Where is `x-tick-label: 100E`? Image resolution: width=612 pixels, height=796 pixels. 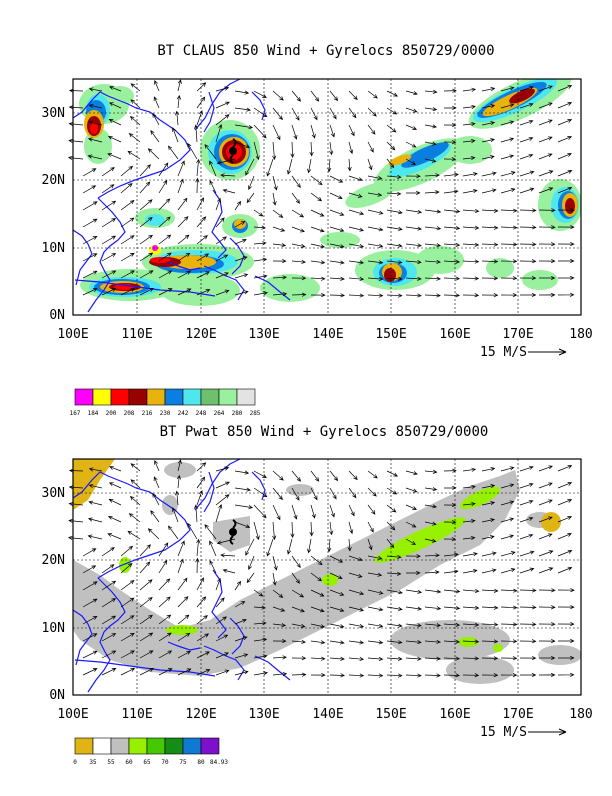
x-tick-label: 100E is located at coordinates (72, 334).